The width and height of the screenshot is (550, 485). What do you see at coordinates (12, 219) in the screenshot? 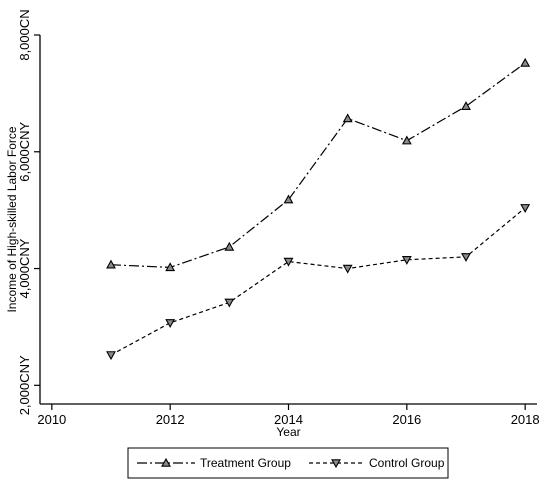
I see `y-axis-label: Income of High-skilled Labor Force` at bounding box center [12, 219].